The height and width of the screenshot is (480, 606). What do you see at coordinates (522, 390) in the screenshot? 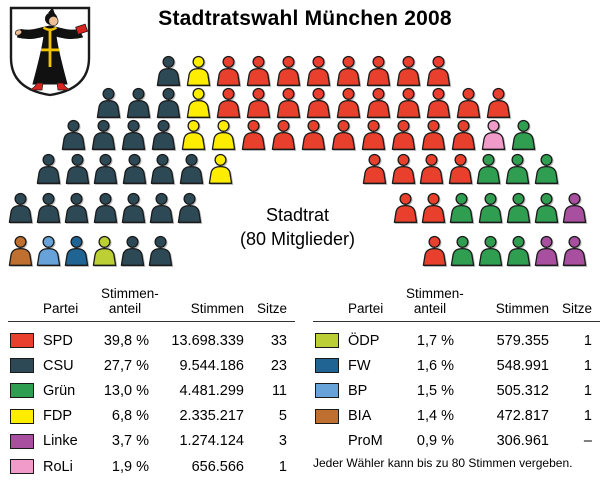
I see `vote-count: 505.312` at bounding box center [522, 390].